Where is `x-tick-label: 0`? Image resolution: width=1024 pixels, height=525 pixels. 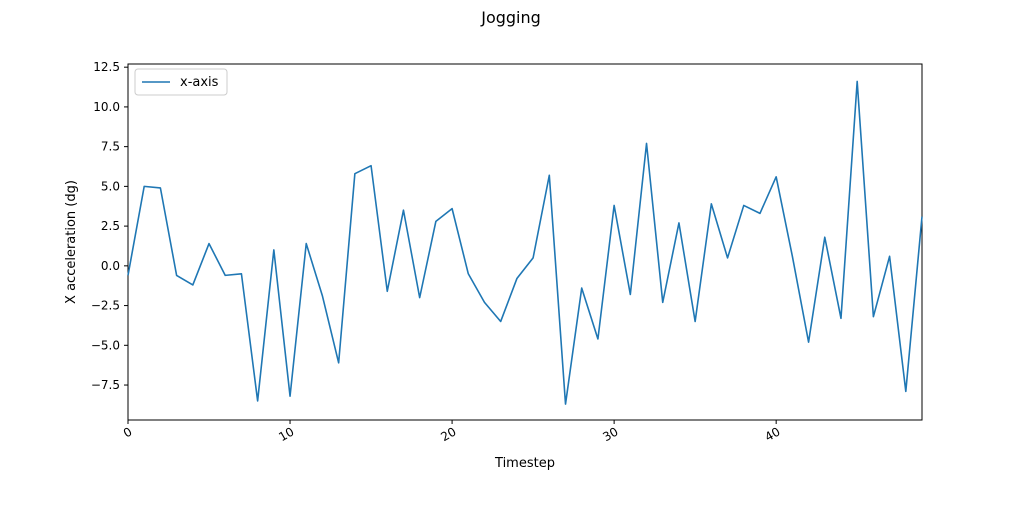 x-tick-label: 0 is located at coordinates (128, 432).